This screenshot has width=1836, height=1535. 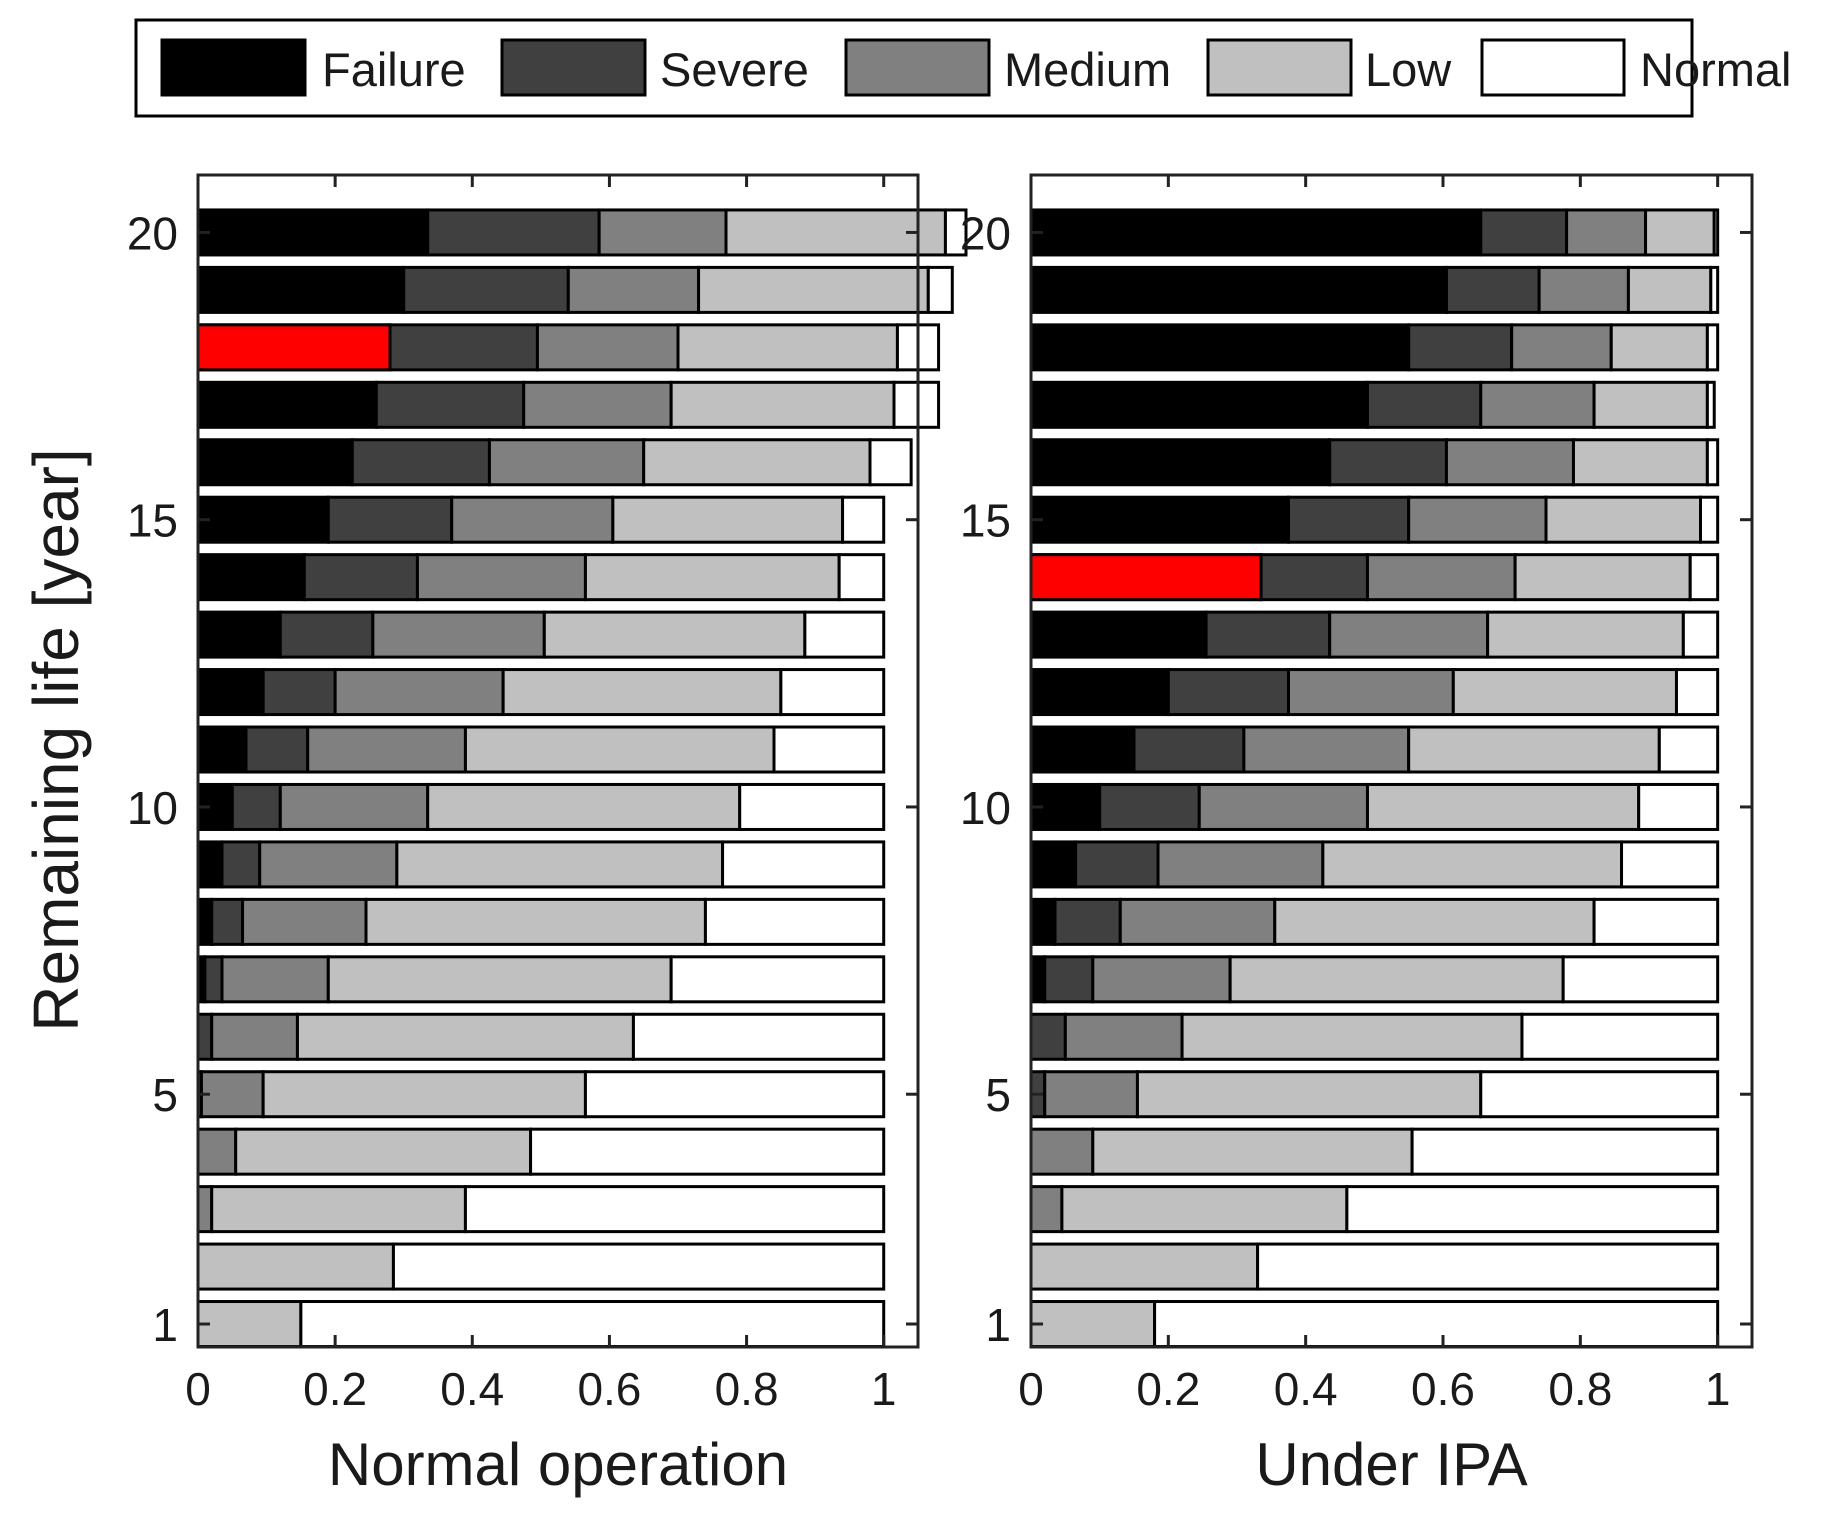 I want to click on legend-swatch-severe, so click(x=573, y=67).